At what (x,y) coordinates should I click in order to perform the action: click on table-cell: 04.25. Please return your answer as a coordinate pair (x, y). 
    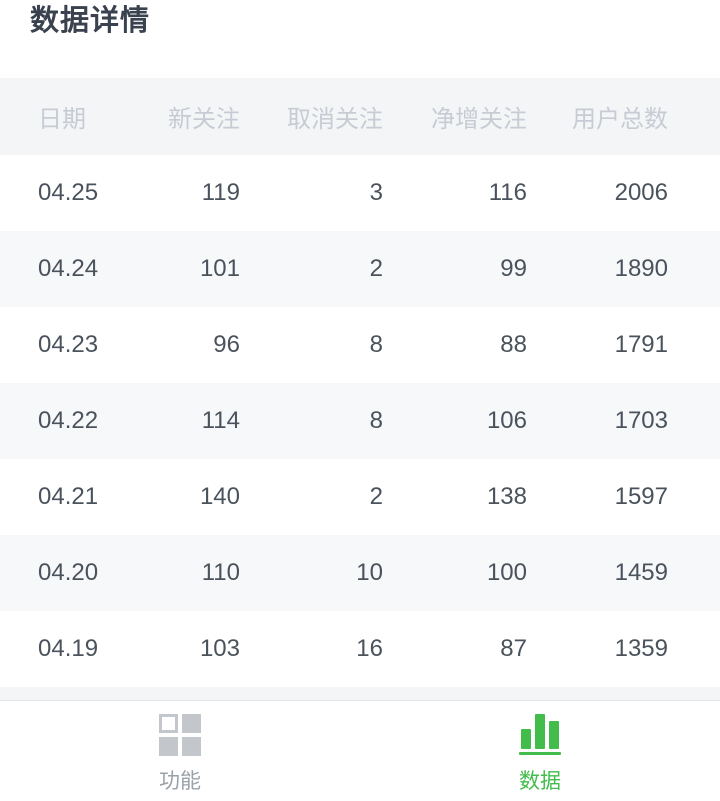
    Looking at the image, I should click on (68, 192).